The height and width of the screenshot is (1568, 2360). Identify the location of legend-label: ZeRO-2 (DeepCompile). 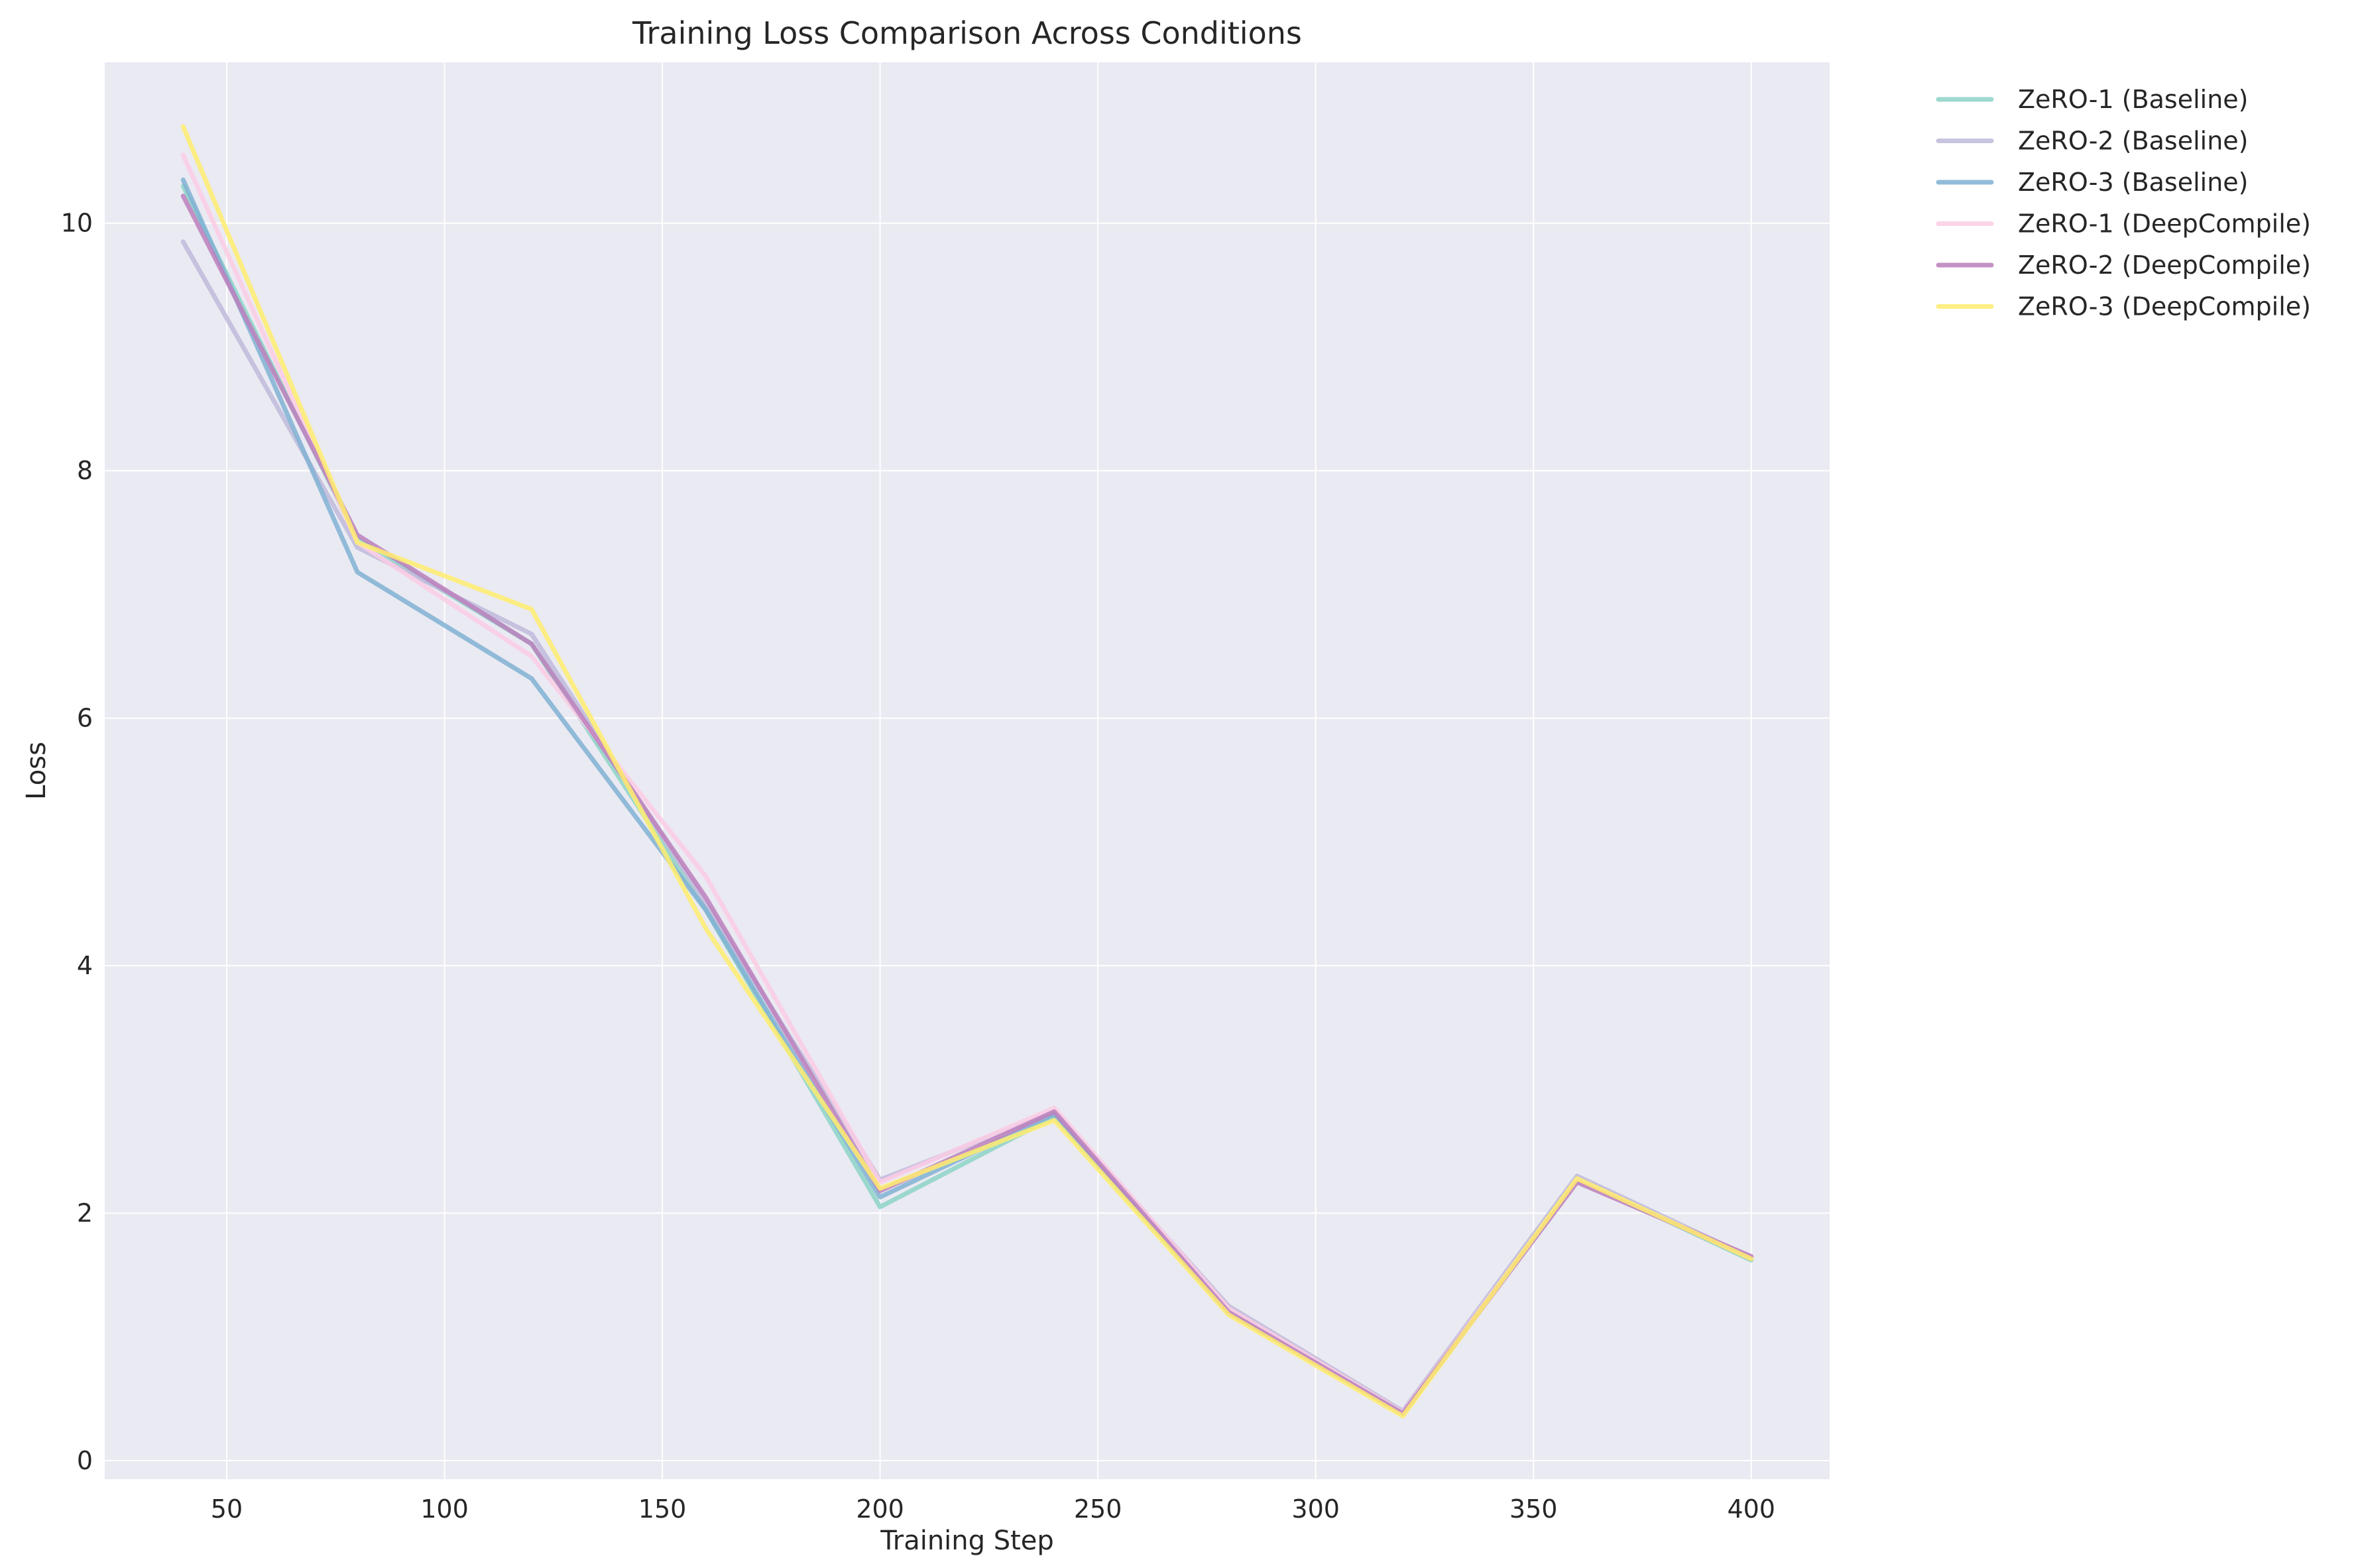
(2164, 265).